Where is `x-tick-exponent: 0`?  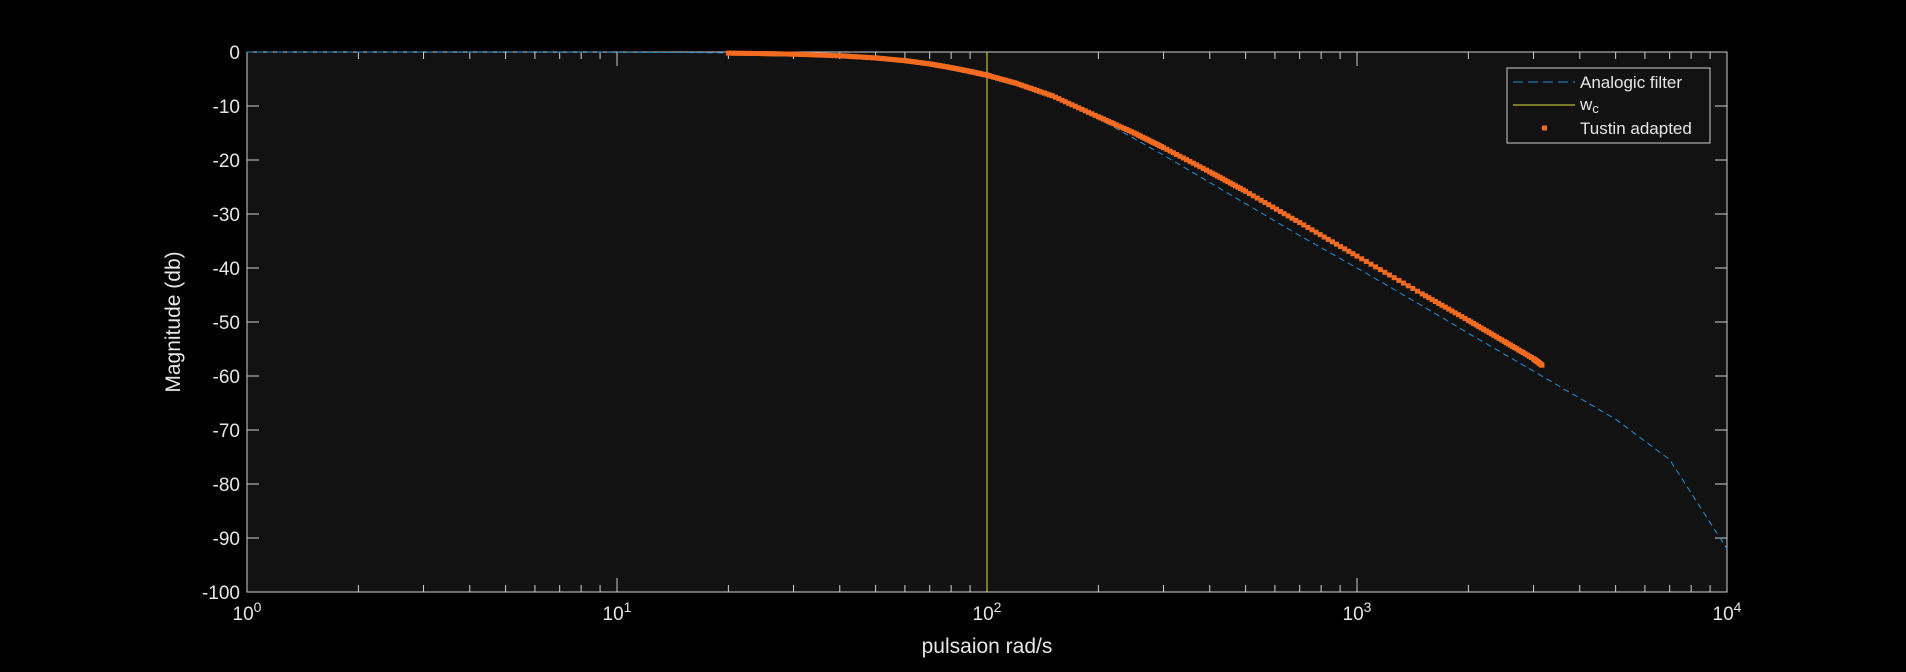
x-tick-exponent: 0 is located at coordinates (258, 607).